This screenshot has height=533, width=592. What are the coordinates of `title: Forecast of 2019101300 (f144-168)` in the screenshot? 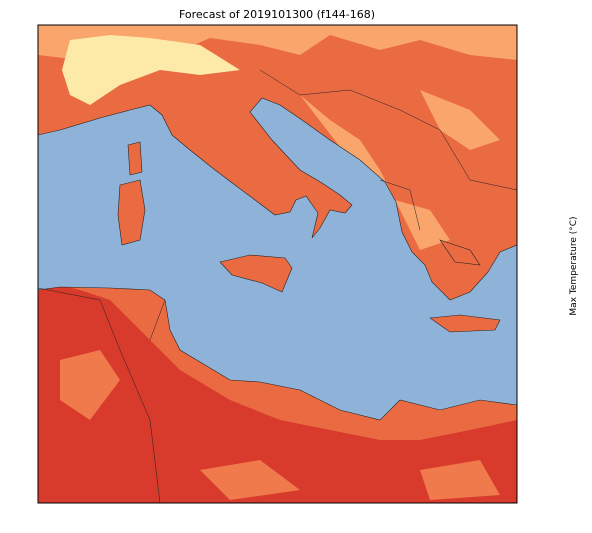 It's located at (277, 14).